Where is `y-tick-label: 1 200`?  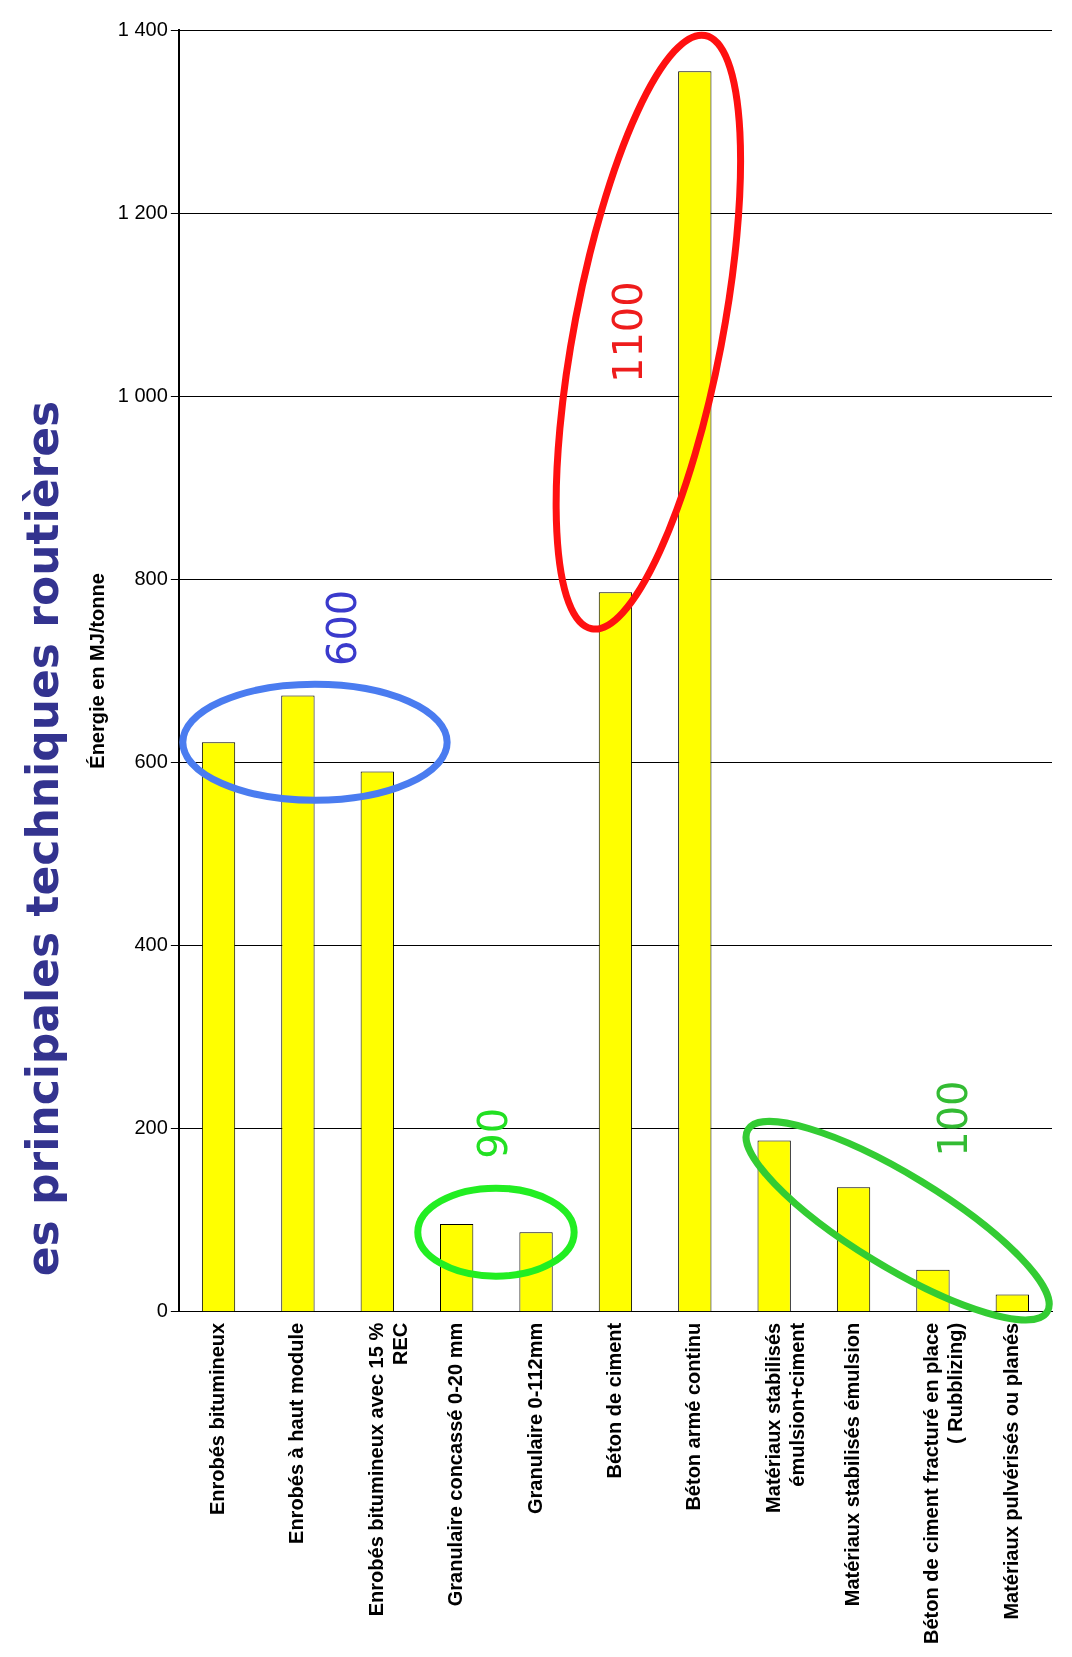
y-tick-label: 1 200 is located at coordinates (142, 211).